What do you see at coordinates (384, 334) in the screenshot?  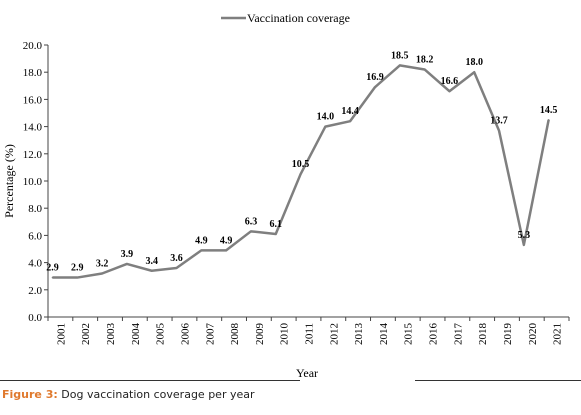 I see `x-tick-label: 2014` at bounding box center [384, 334].